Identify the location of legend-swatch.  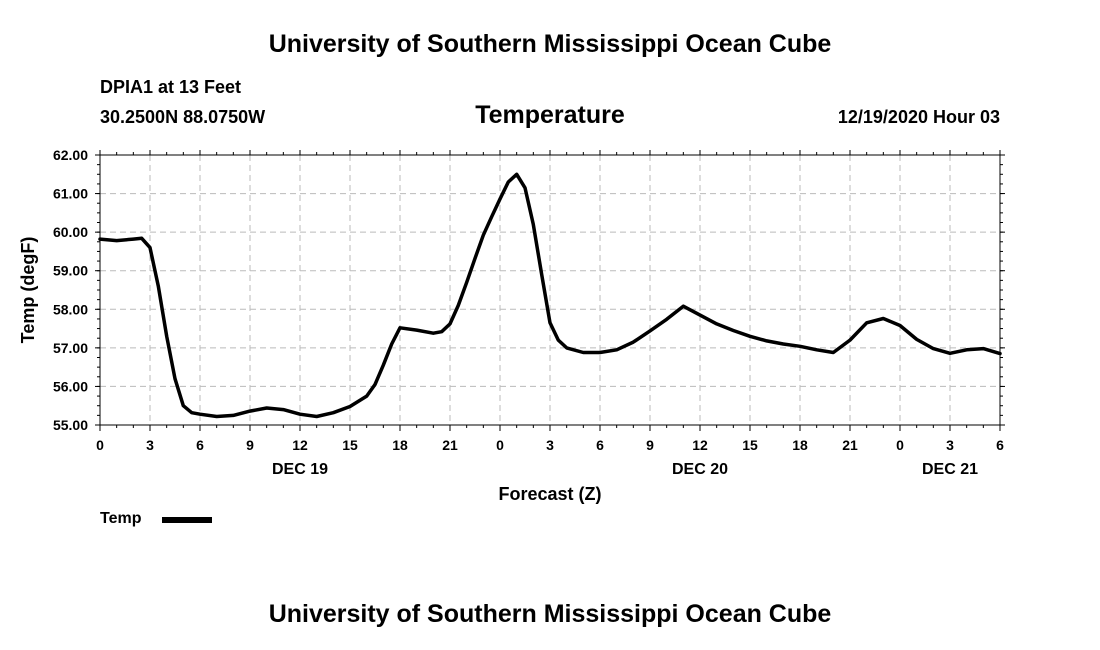
(187, 520).